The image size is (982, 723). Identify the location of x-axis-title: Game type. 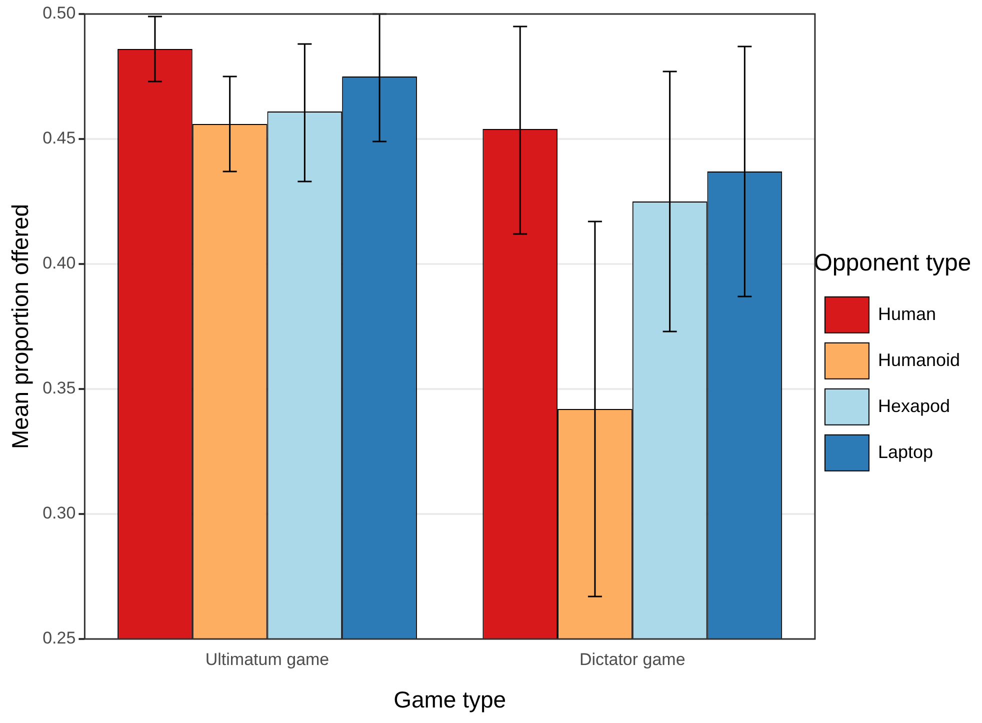
(450, 699).